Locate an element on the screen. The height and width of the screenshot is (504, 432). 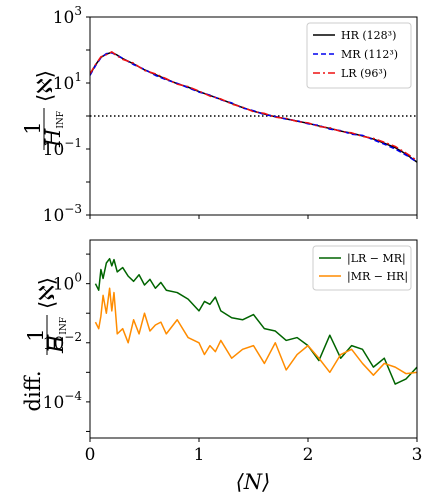
top-ylabel-symbol: ⟨ℵ⟩ is located at coordinates (45, 86).